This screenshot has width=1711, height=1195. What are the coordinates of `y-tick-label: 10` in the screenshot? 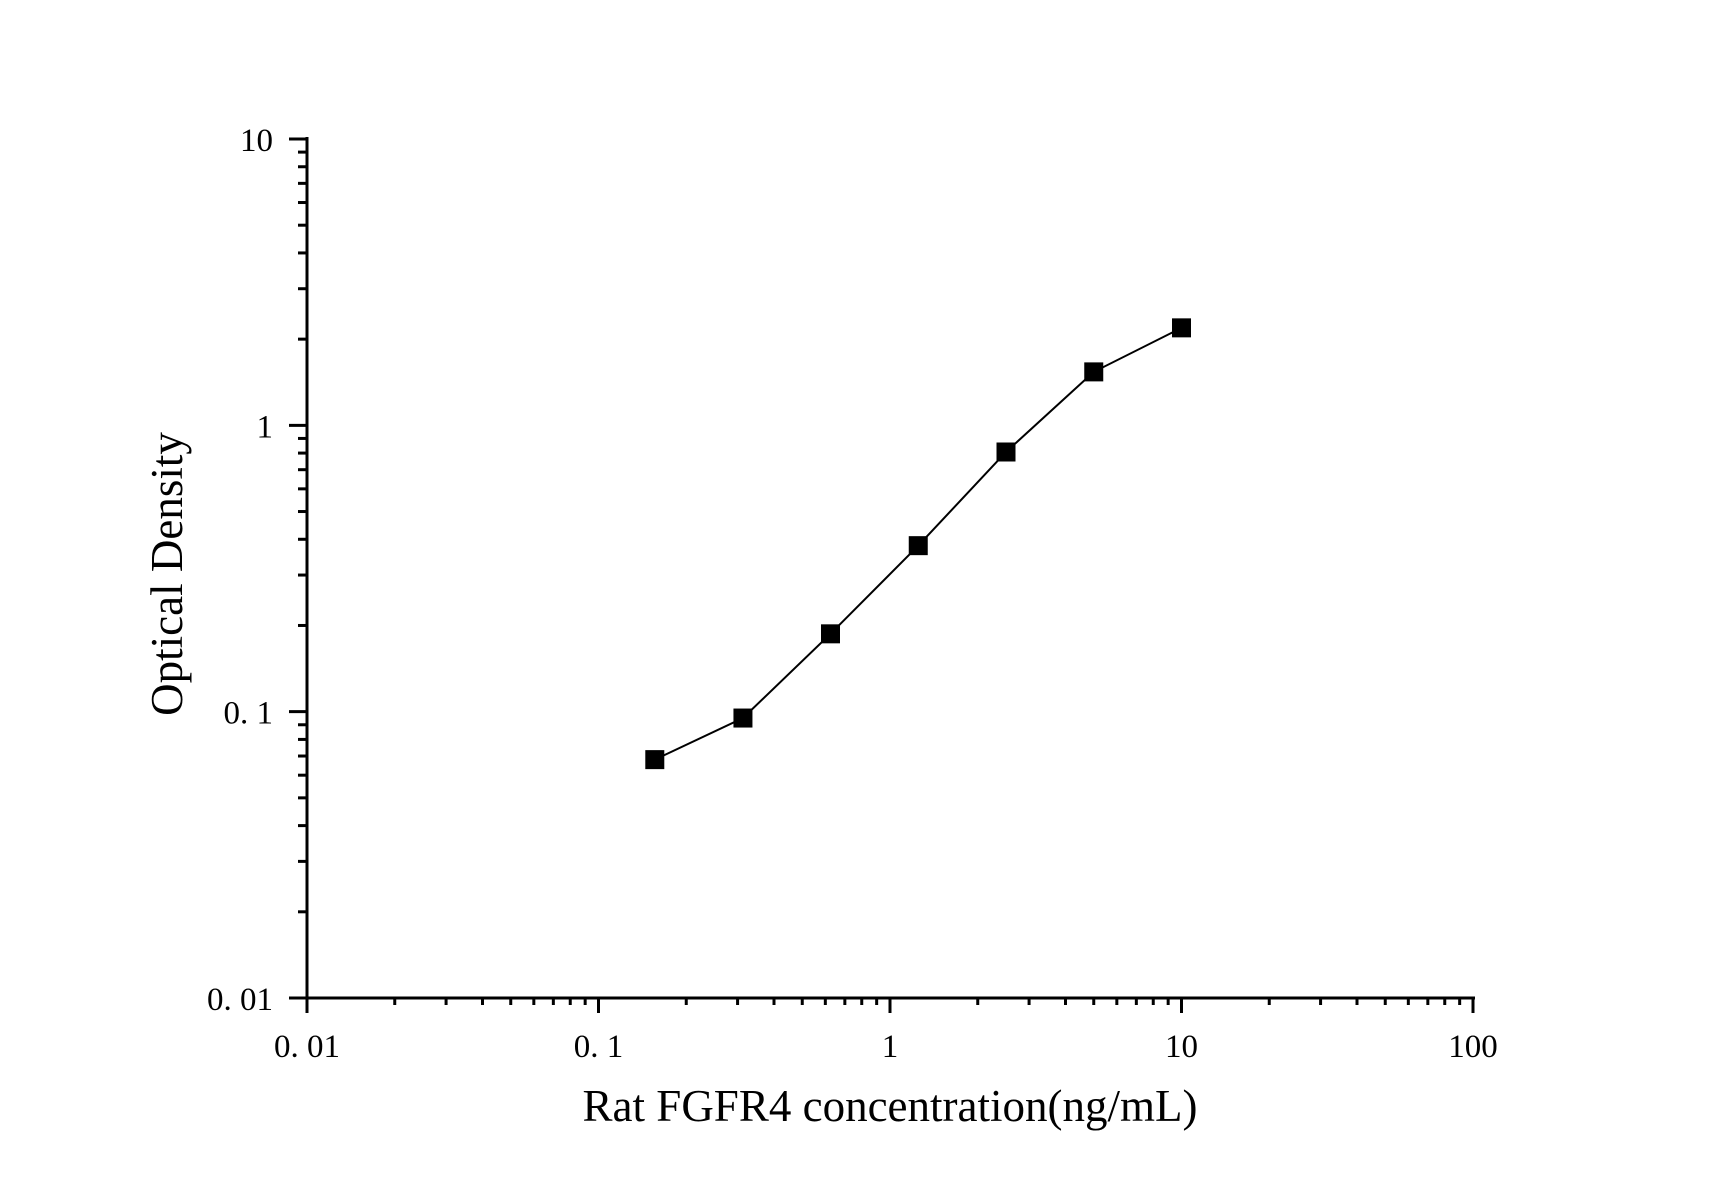 It's located at (256, 141).